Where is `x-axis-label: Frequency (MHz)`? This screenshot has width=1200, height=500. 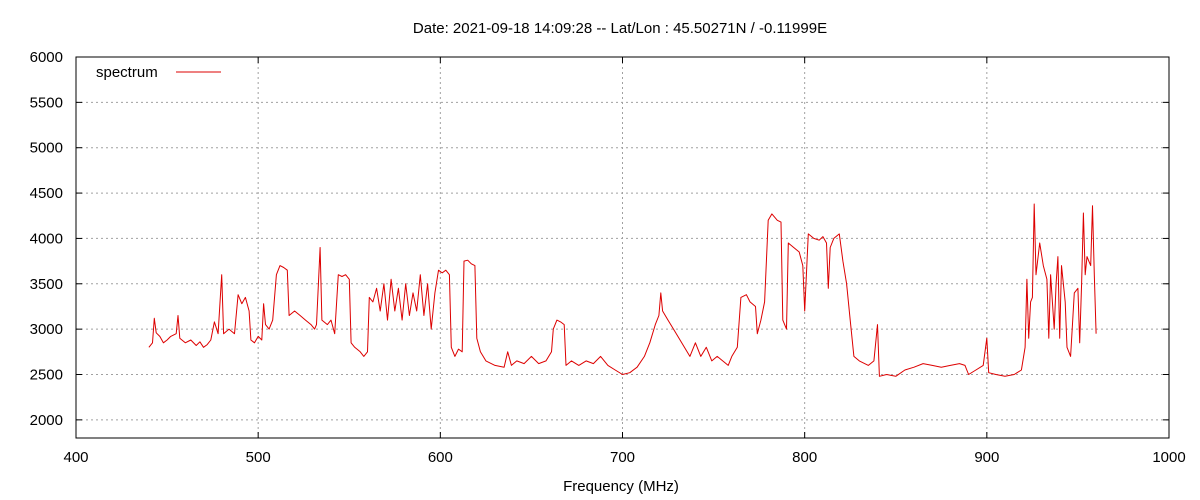
x-axis-label: Frequency (MHz) is located at coordinates (621, 486).